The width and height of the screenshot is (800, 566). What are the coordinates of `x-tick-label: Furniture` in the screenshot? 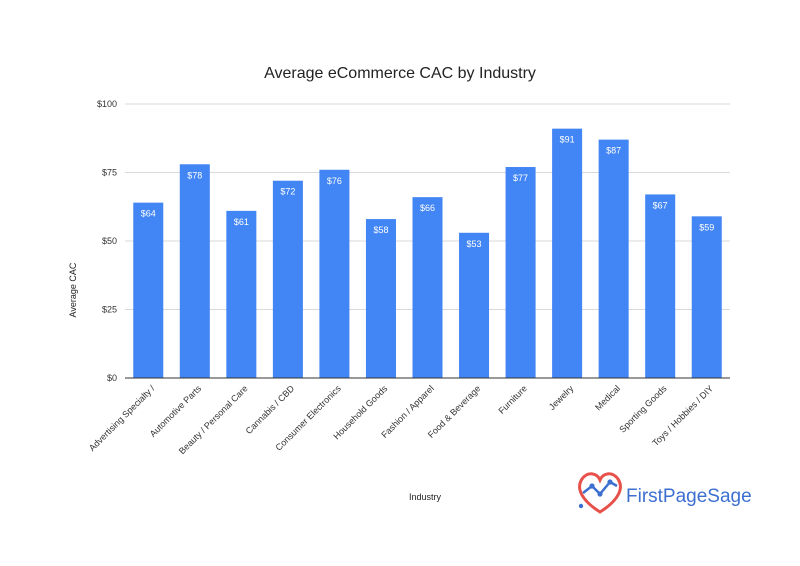 It's located at (512, 399).